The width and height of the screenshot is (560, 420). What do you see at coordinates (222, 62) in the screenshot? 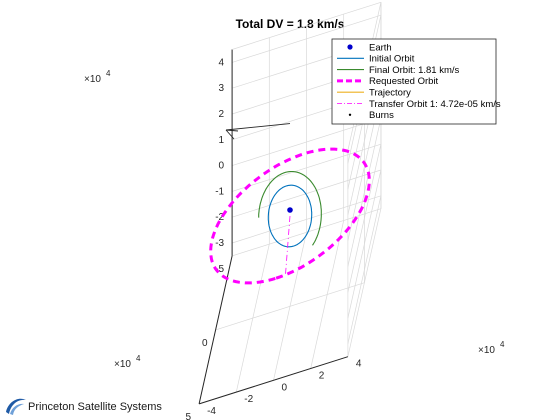
I see `z-tick-label: 4` at bounding box center [222, 62].